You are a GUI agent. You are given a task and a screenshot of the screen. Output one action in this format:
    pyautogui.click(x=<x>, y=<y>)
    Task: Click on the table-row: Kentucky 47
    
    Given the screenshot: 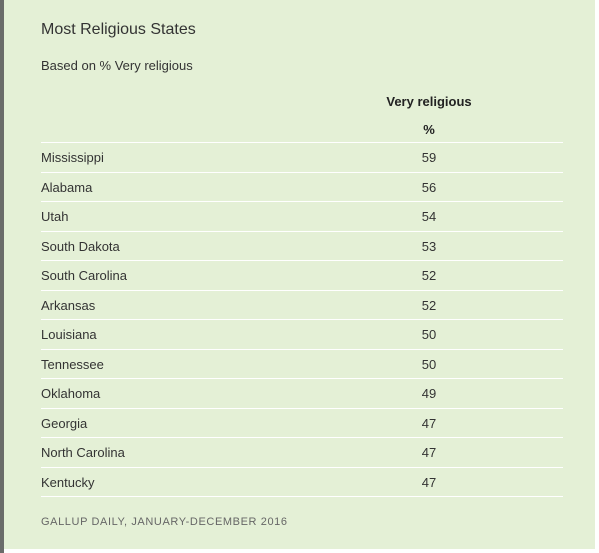 What is the action you would take?
    pyautogui.click(x=302, y=482)
    